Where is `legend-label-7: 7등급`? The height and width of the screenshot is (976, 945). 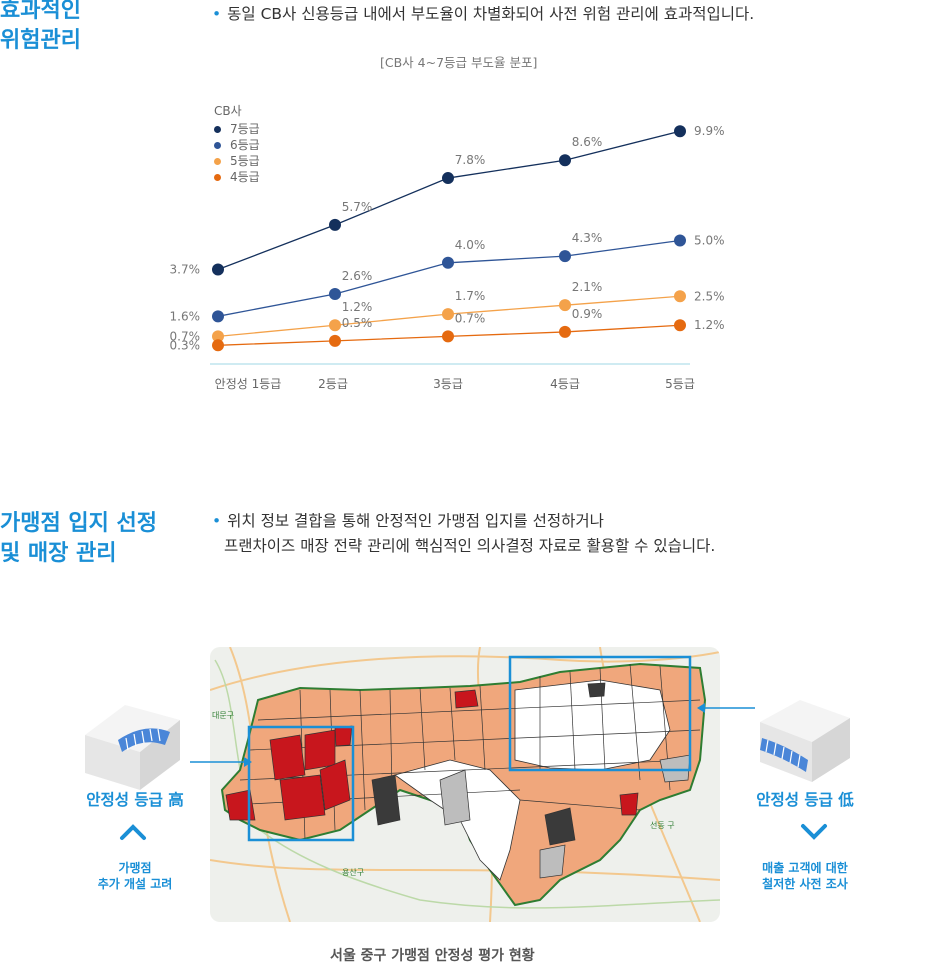
legend-label-7: 7등급 is located at coordinates (245, 129).